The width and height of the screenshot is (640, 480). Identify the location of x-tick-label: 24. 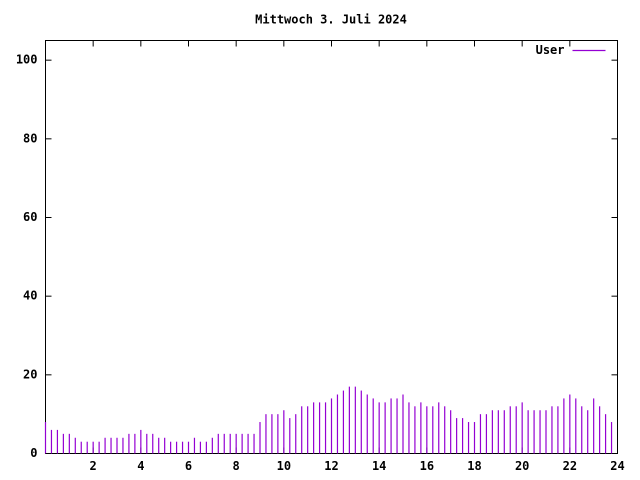
(617, 466).